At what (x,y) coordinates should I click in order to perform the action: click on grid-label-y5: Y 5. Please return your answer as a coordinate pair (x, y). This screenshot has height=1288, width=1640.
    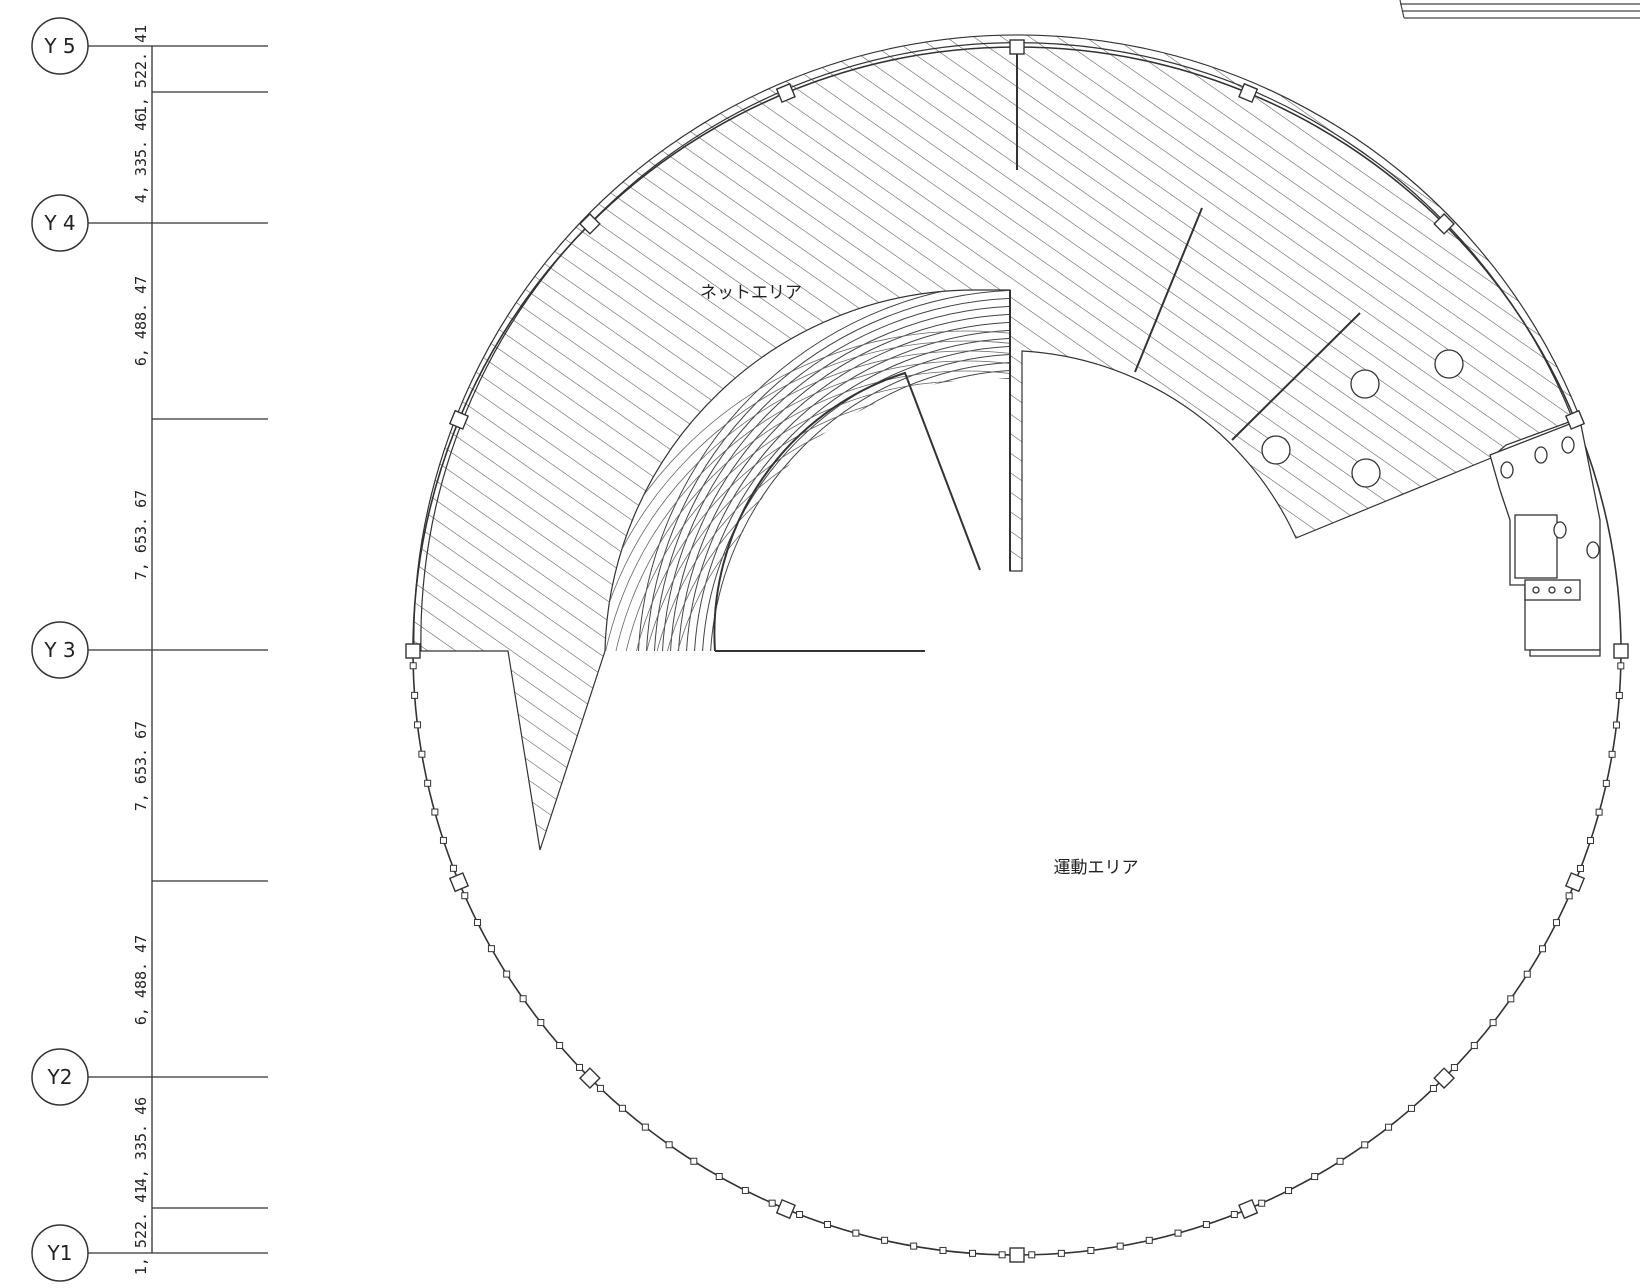
    Looking at the image, I should click on (59, 46).